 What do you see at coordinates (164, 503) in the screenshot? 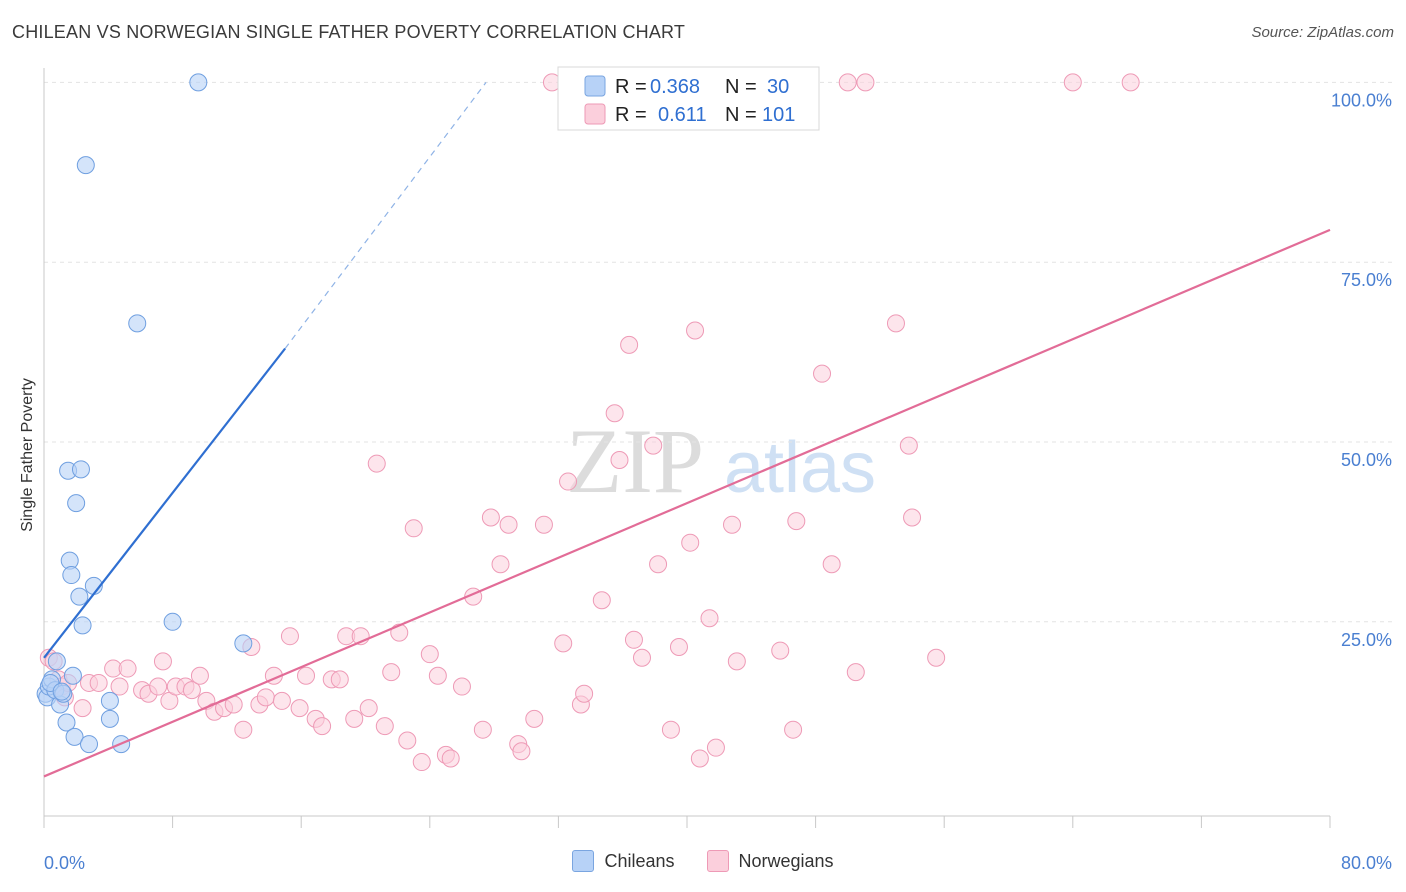
I see `chileans-trend-line` at bounding box center [164, 503].